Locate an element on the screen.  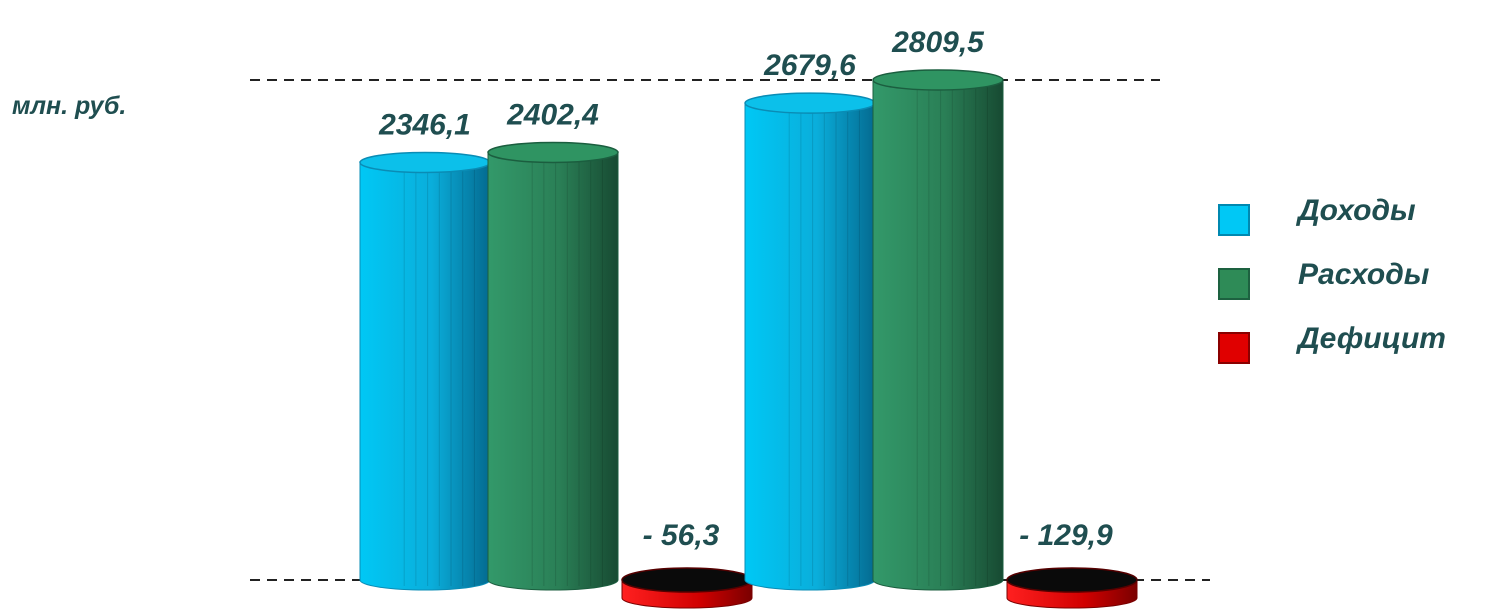
legend-item-income: Доходы is located at coordinates (1364, 222).